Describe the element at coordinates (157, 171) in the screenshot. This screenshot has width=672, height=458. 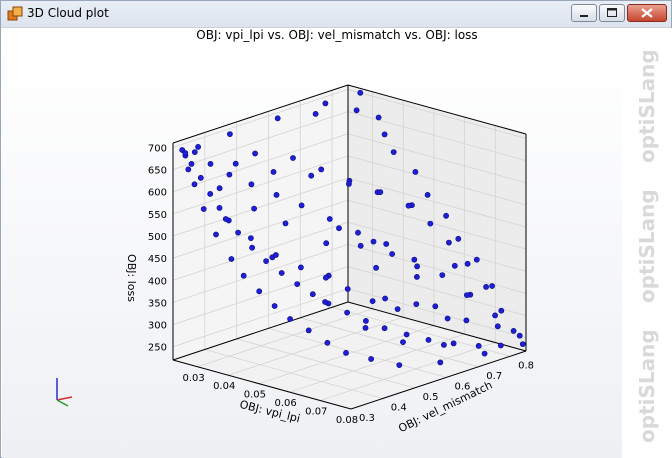
I see `z-tick-label-8: 650` at that location.